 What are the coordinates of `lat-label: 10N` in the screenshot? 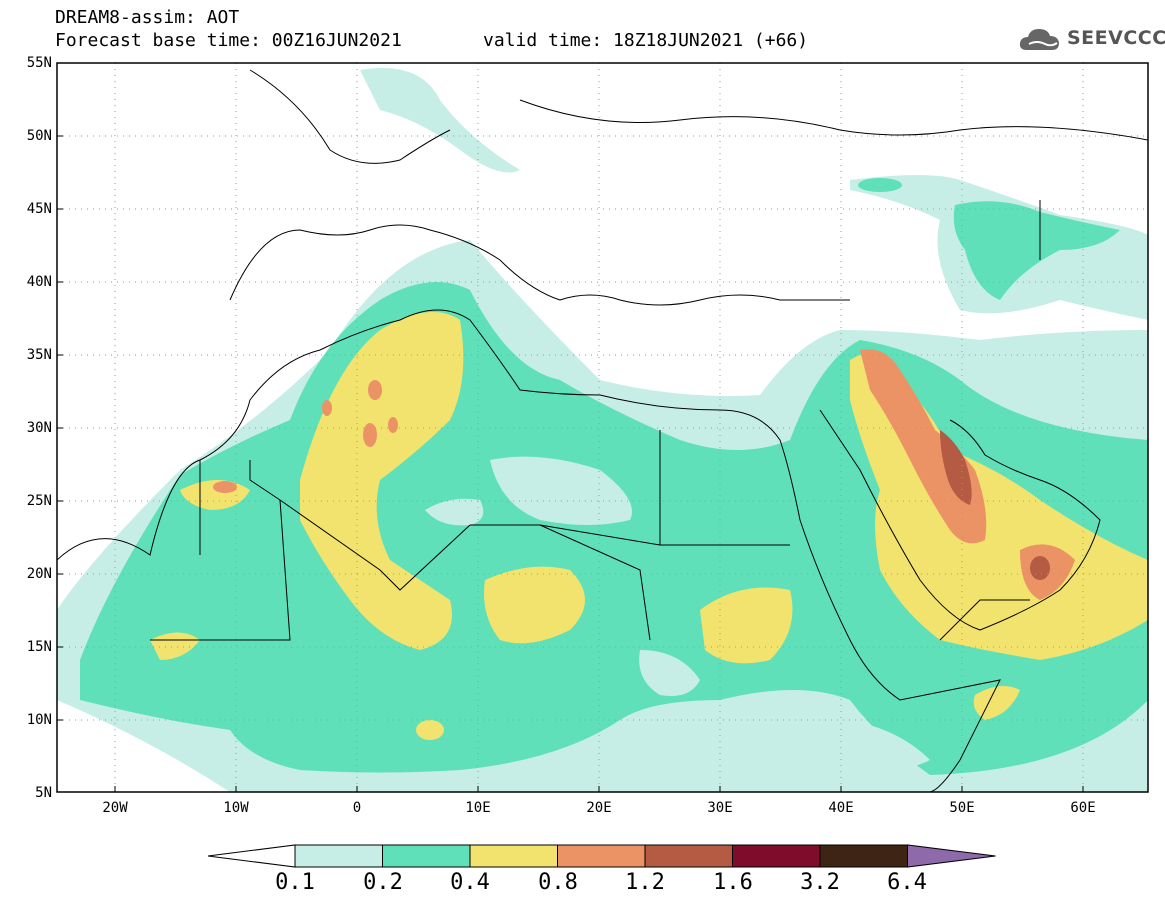 It's located at (39, 720).